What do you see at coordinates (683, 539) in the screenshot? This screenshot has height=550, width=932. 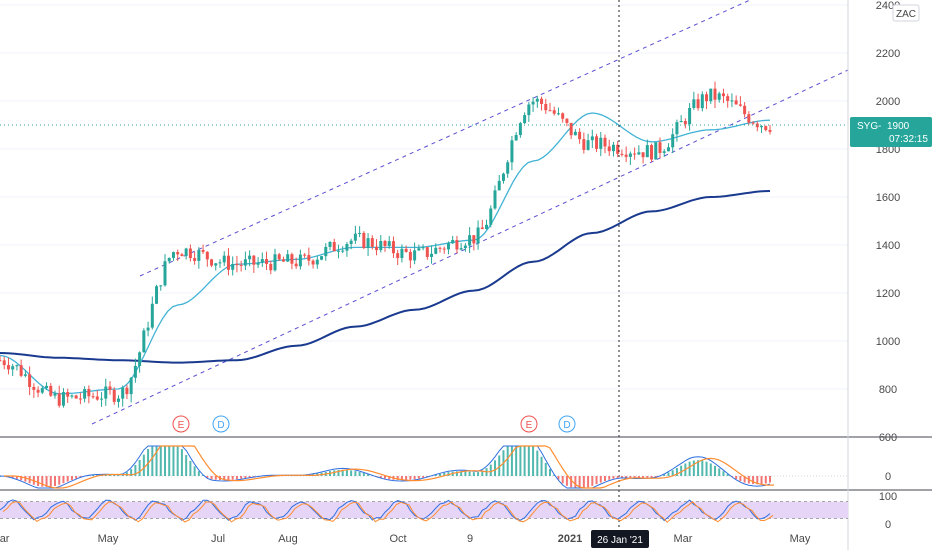 I see `time-tick-label: Mar` at bounding box center [683, 539].